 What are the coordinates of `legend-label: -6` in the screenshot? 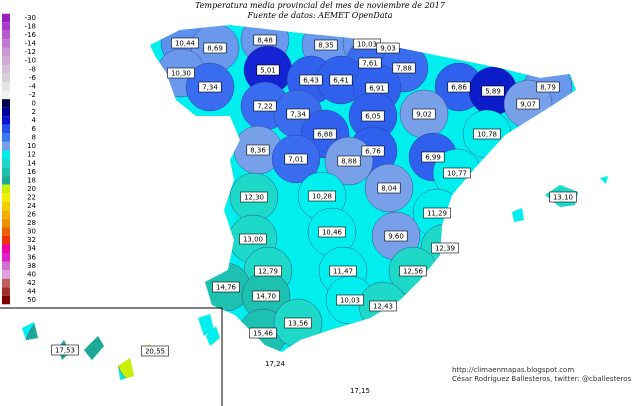 It's located at (33, 78).